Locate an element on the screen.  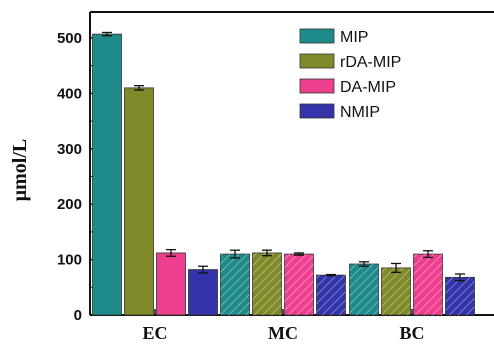
bar-mip is located at coordinates (107, 174).